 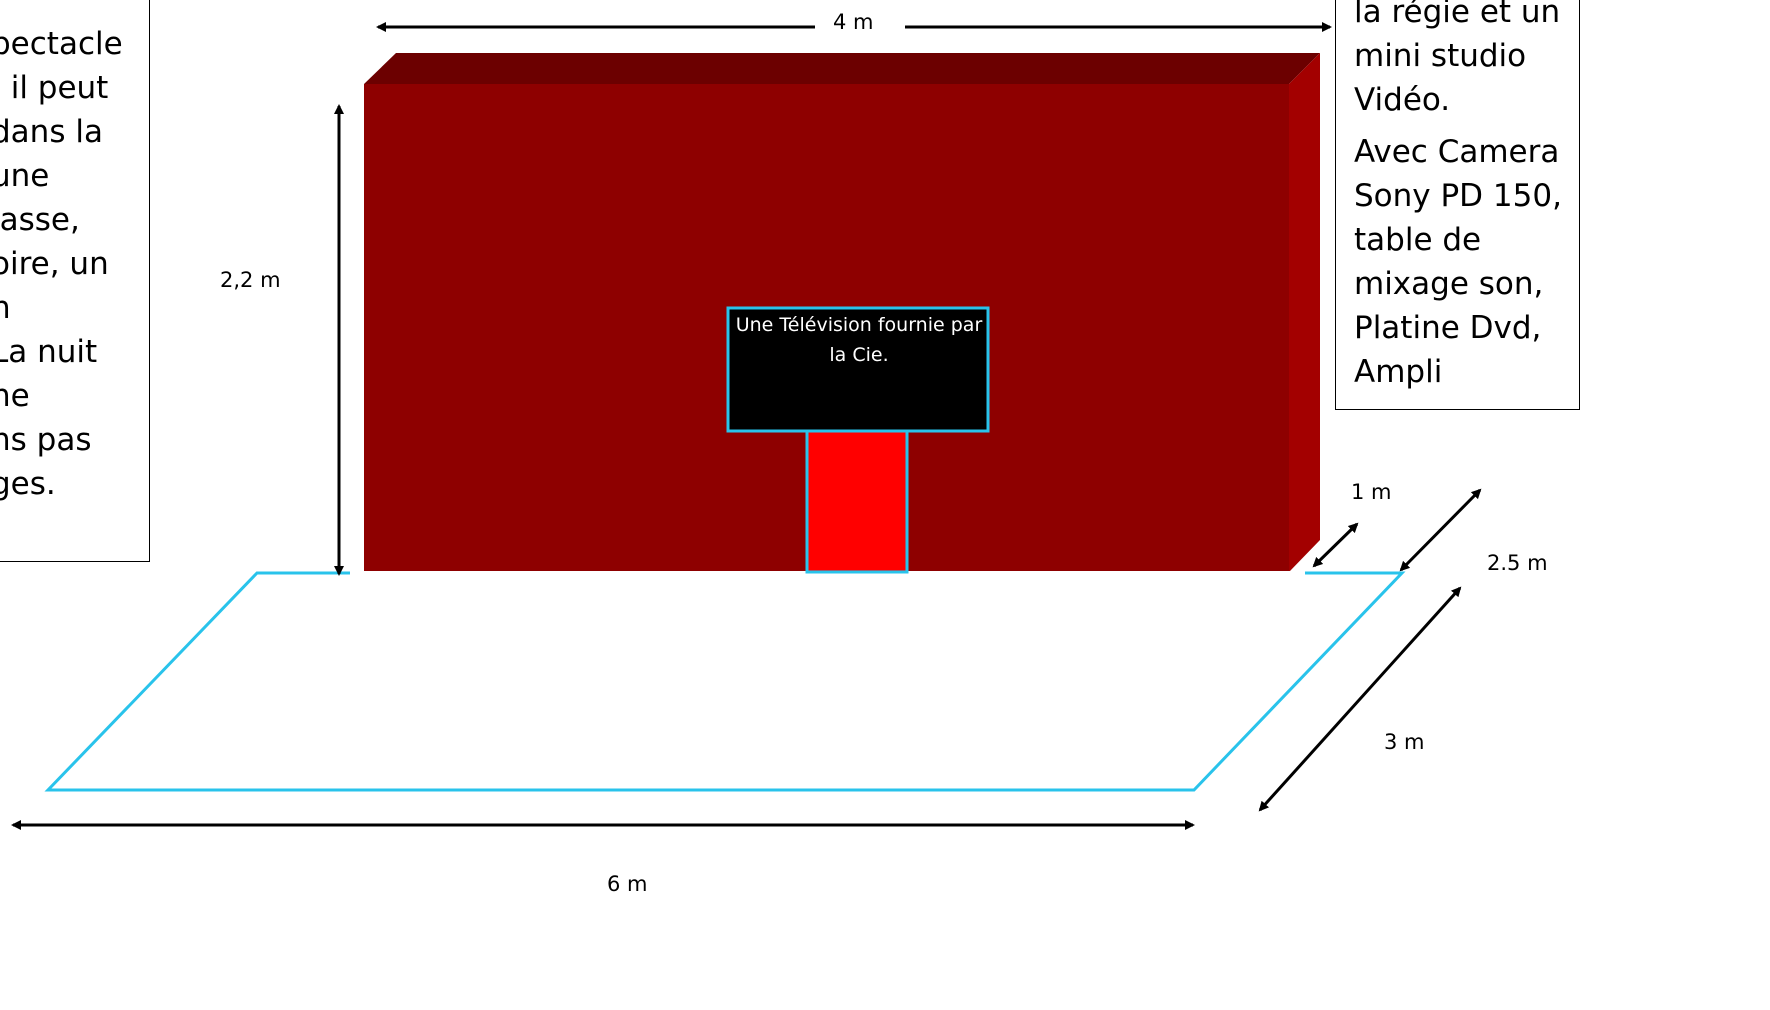 What do you see at coordinates (857, 501) in the screenshot?
I see `tv-stand` at bounding box center [857, 501].